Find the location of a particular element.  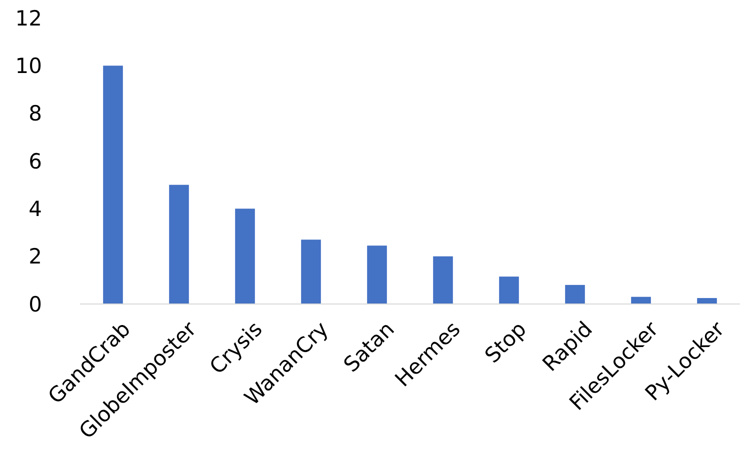

y-tick-label: 12 is located at coordinates (28, 18).